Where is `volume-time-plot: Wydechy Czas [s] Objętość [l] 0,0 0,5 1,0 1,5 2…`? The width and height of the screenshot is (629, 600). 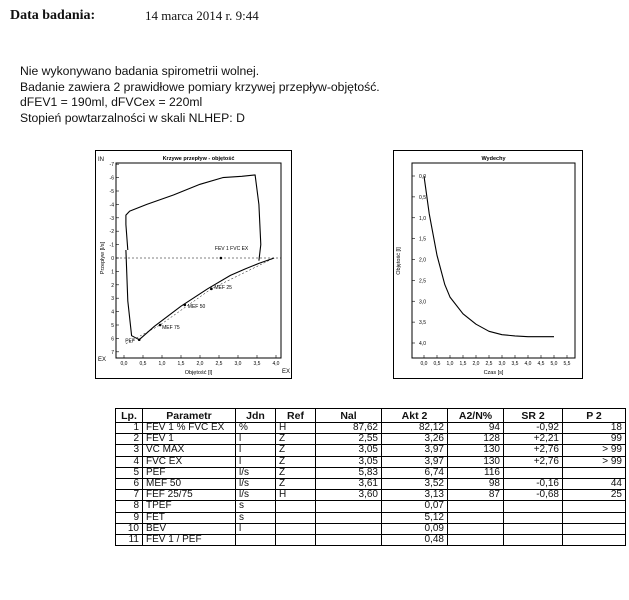 volume-time-plot: Wydechy Czas [s] Objętość [l] 0,0 0,5 1,0 1,5 2… is located at coordinates (486, 266).